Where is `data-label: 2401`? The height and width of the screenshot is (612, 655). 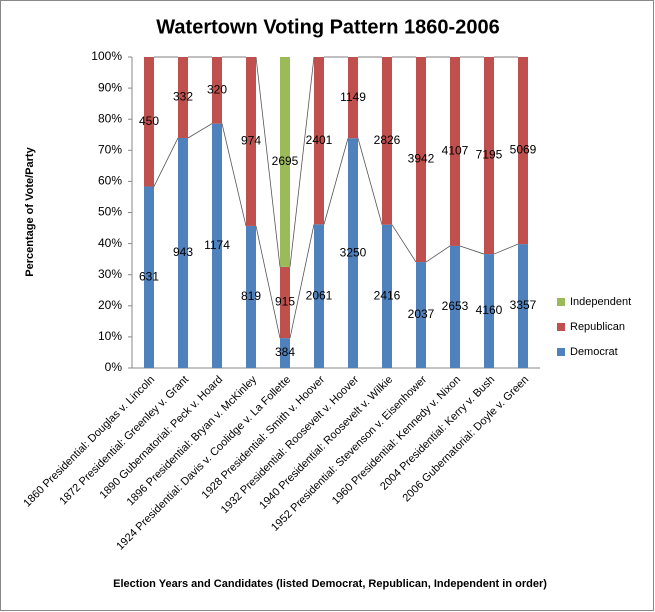
data-label: 2401 is located at coordinates (319, 140).